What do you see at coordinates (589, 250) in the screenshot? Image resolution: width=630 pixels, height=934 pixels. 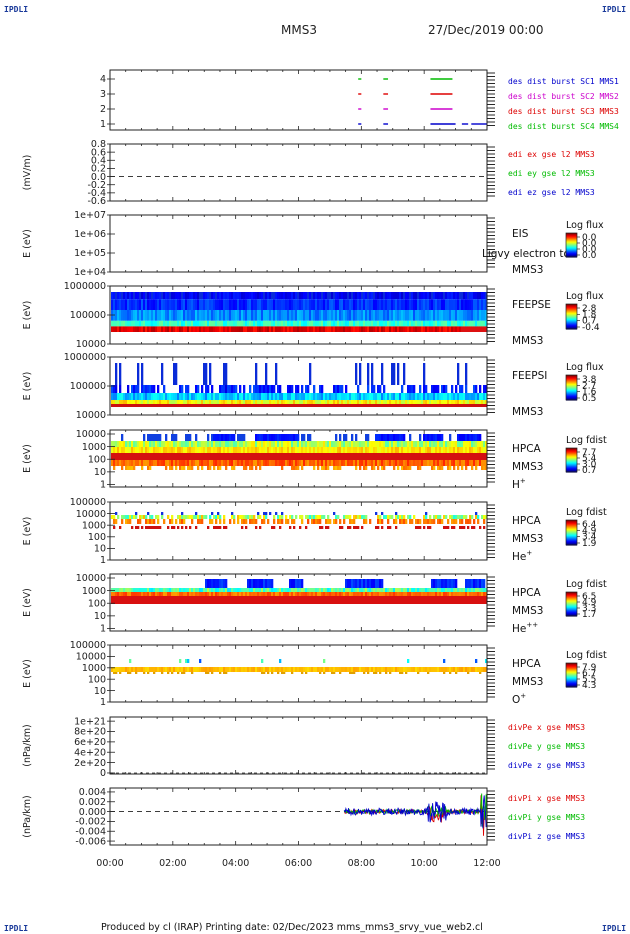 I see `colorbar-tick-label: 0.0` at bounding box center [589, 250].